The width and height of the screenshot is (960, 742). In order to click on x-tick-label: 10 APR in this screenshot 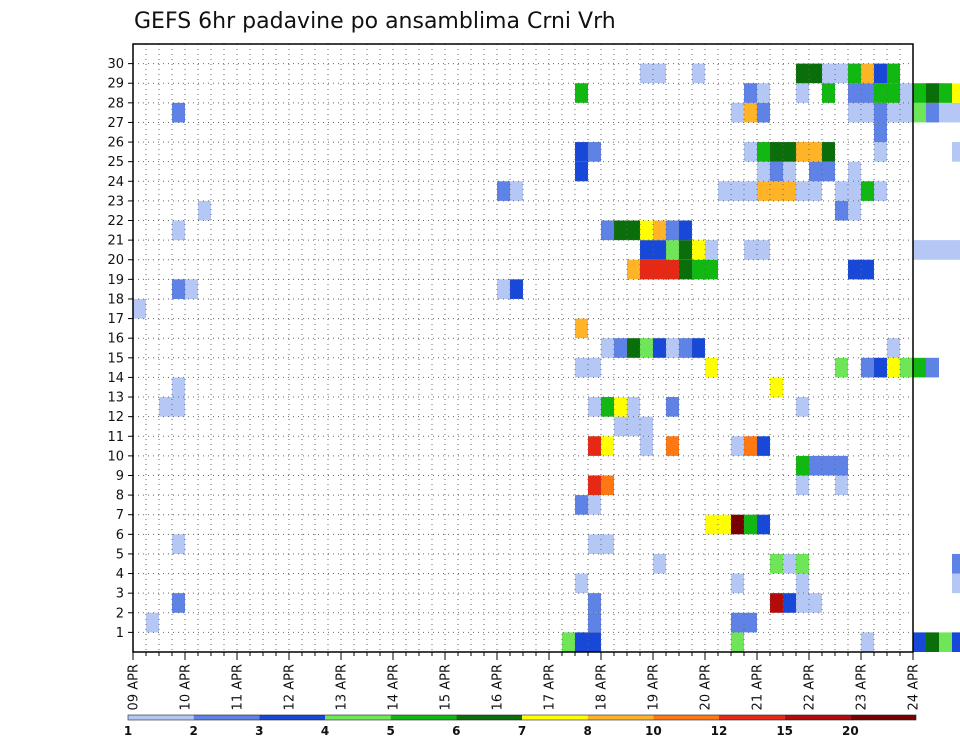, I will do `click(186, 687)`.